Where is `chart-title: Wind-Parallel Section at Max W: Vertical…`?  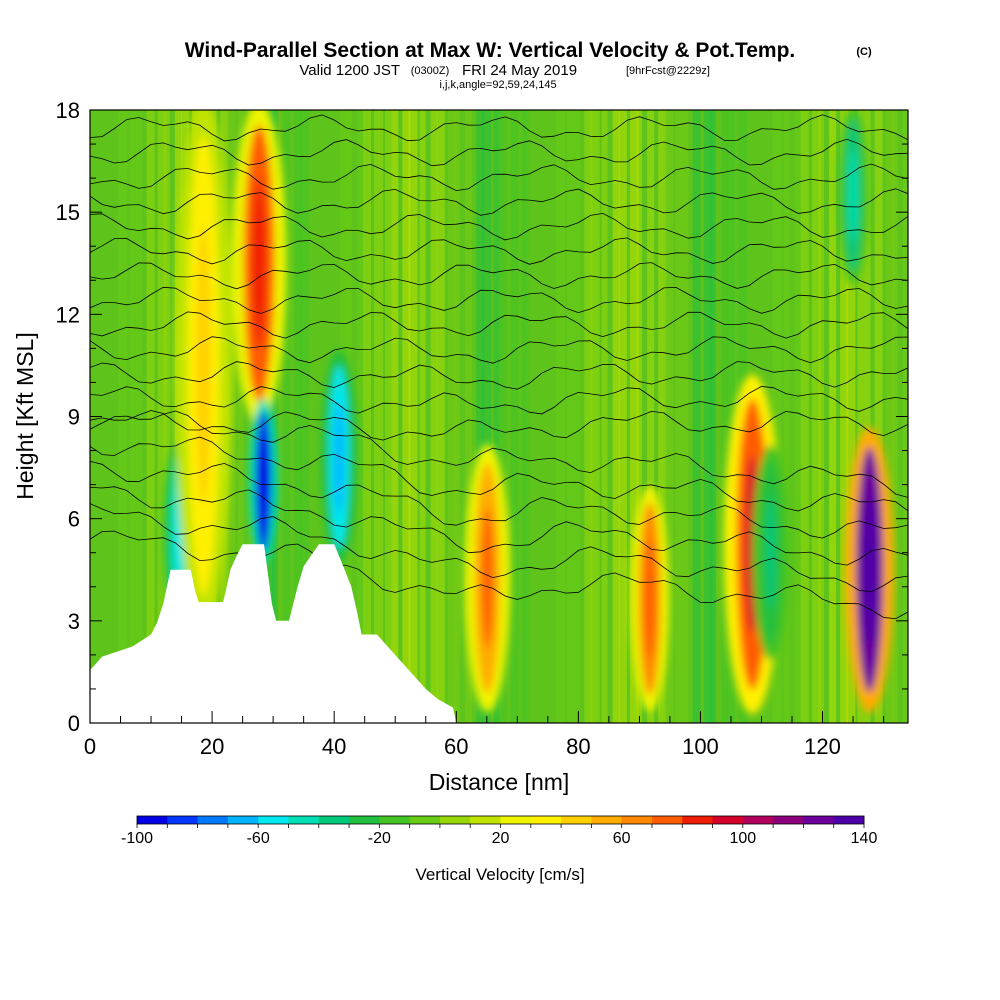 chart-title: Wind-Parallel Section at Max W: Vertical… is located at coordinates (490, 50).